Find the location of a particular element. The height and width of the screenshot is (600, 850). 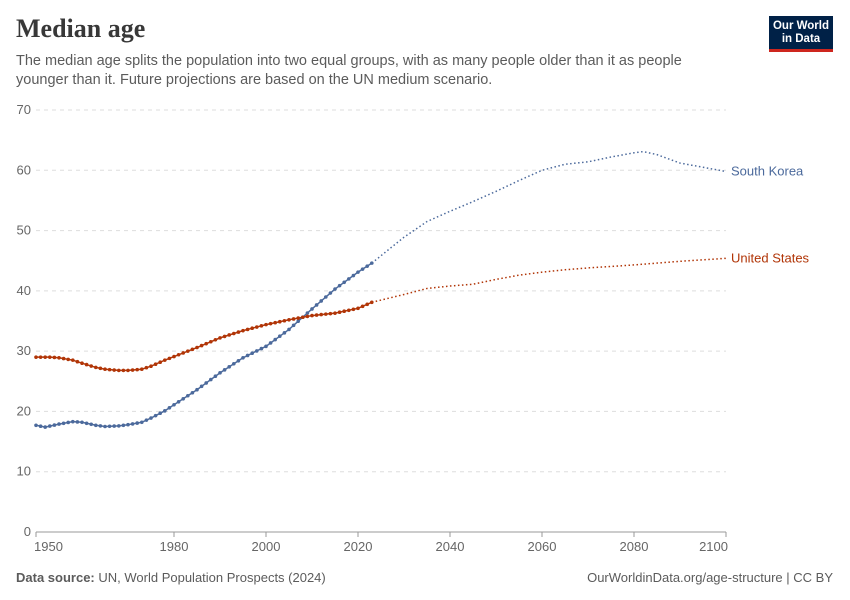

y-tick-label: 70 is located at coordinates (24, 109).